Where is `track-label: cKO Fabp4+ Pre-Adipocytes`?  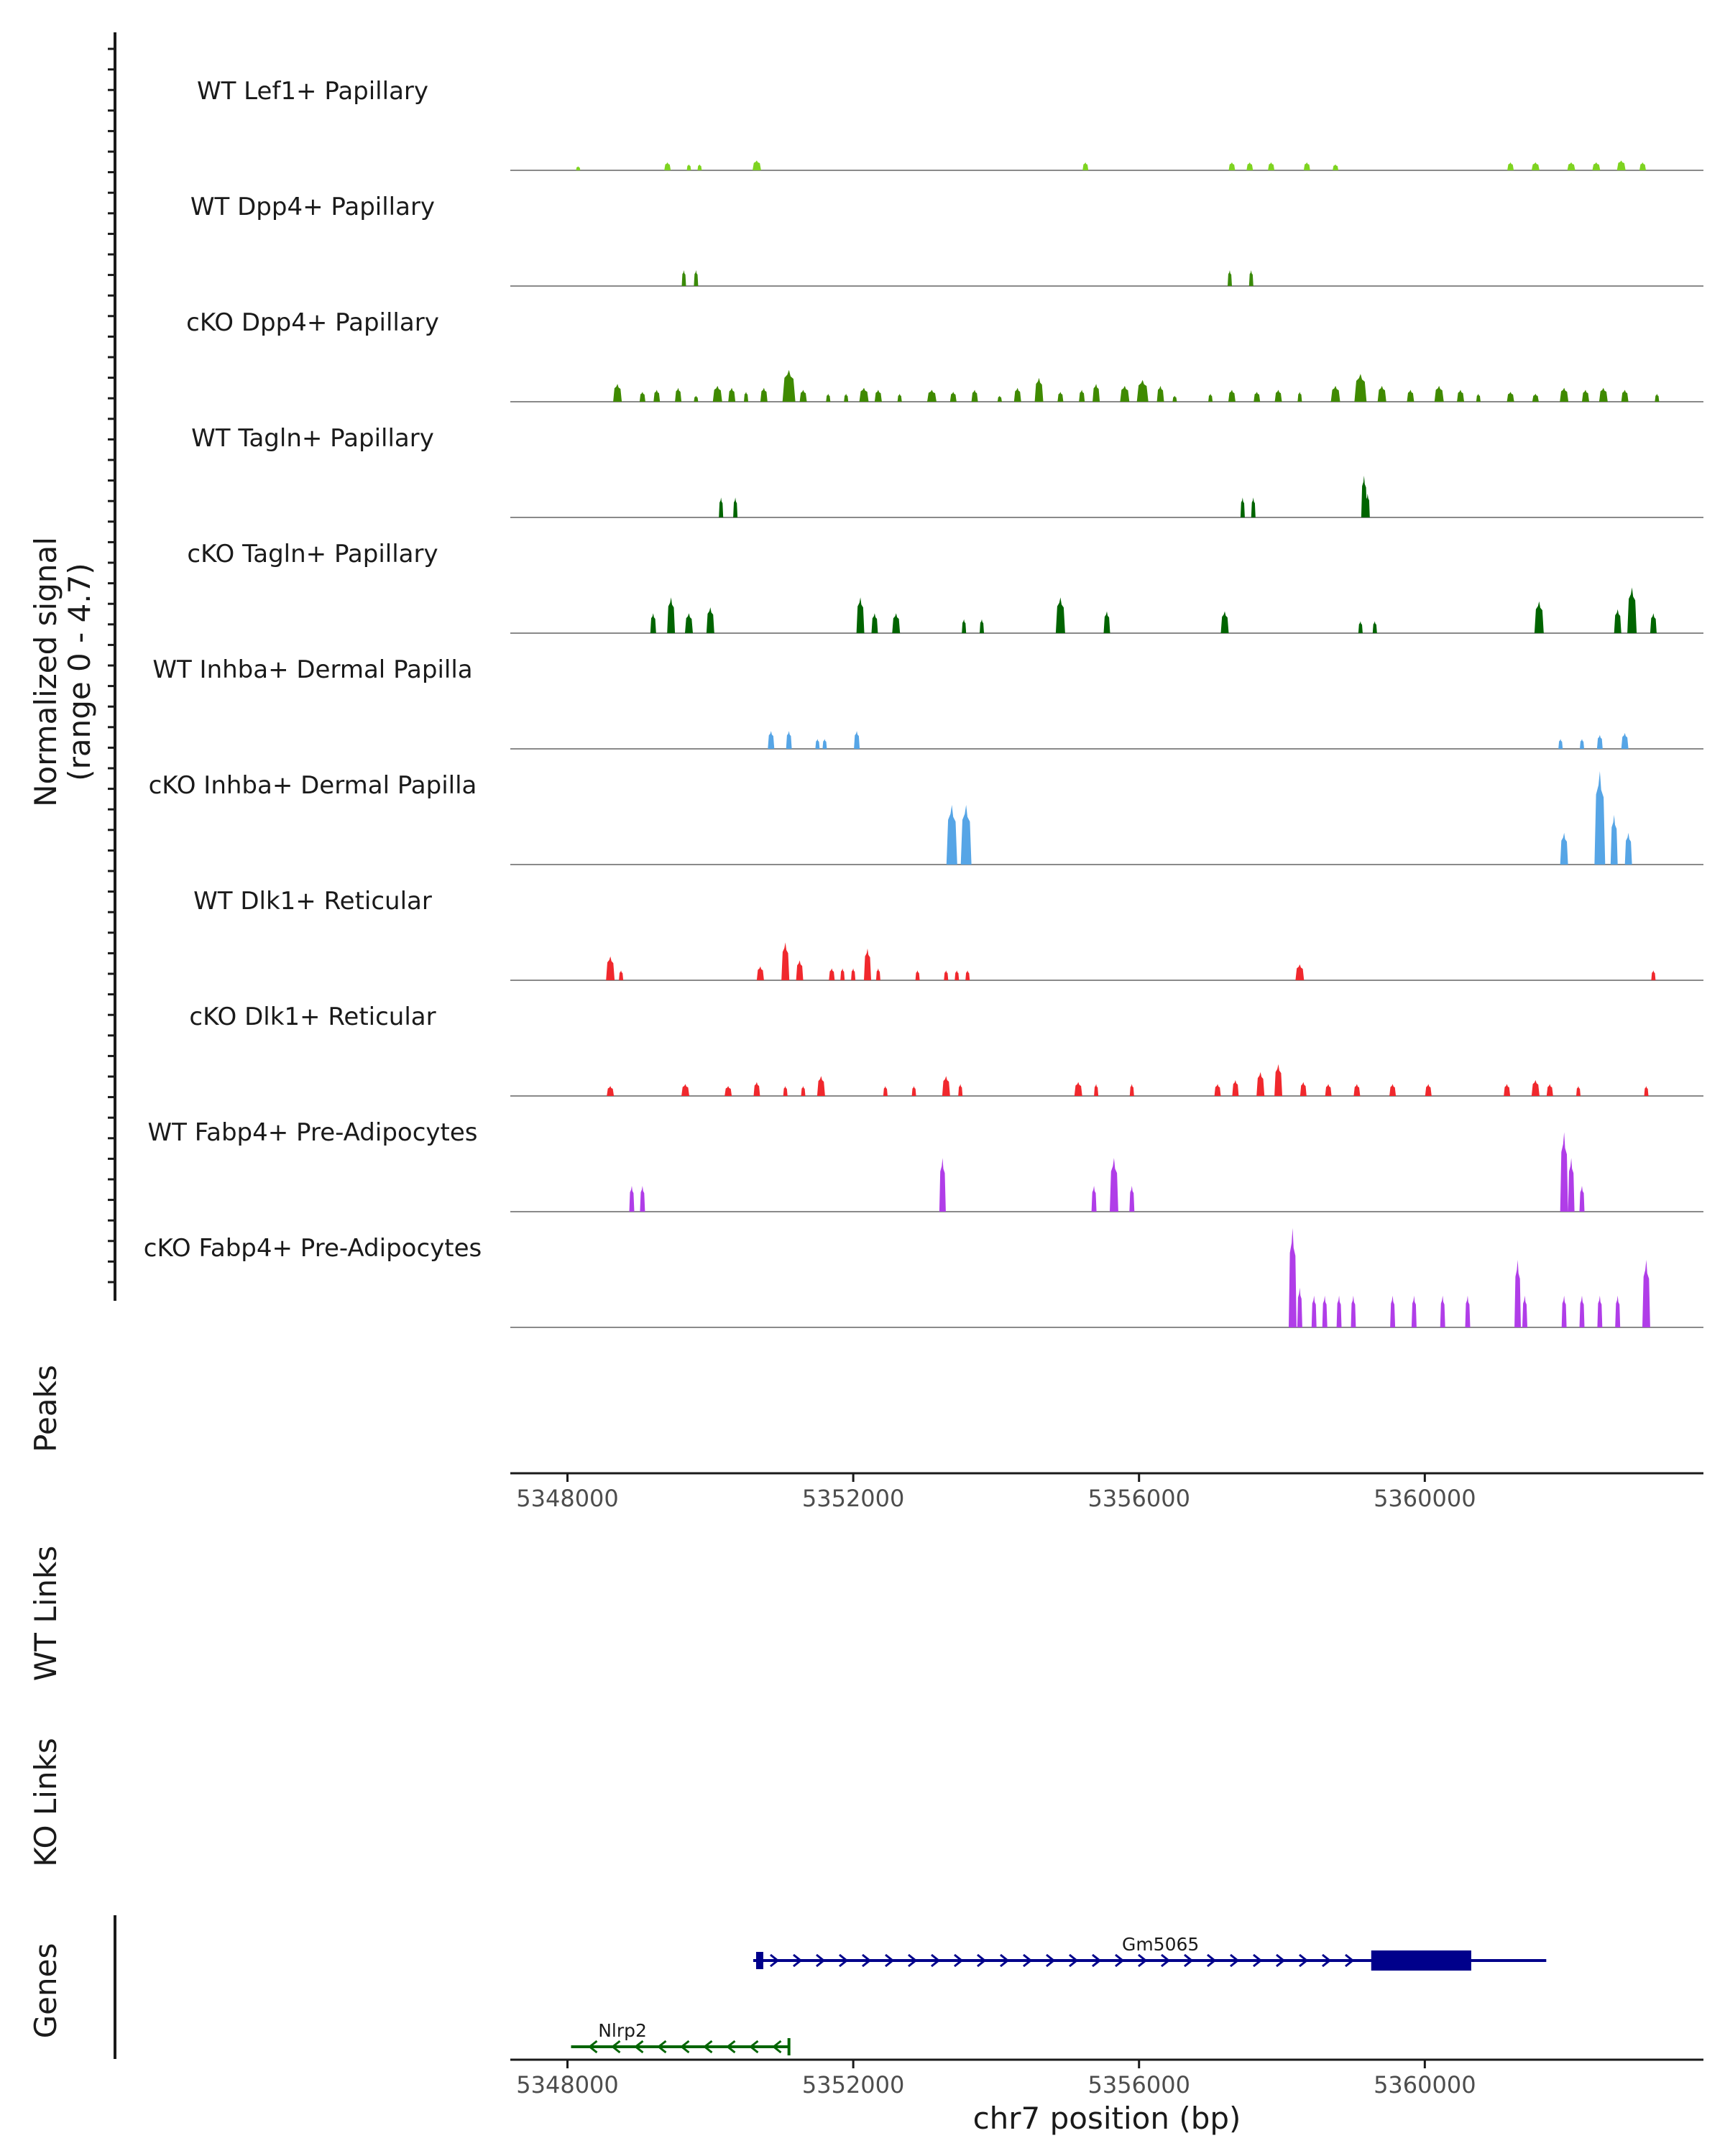
track-label: cKO Fabp4+ Pre-Adipocytes is located at coordinates (313, 1249).